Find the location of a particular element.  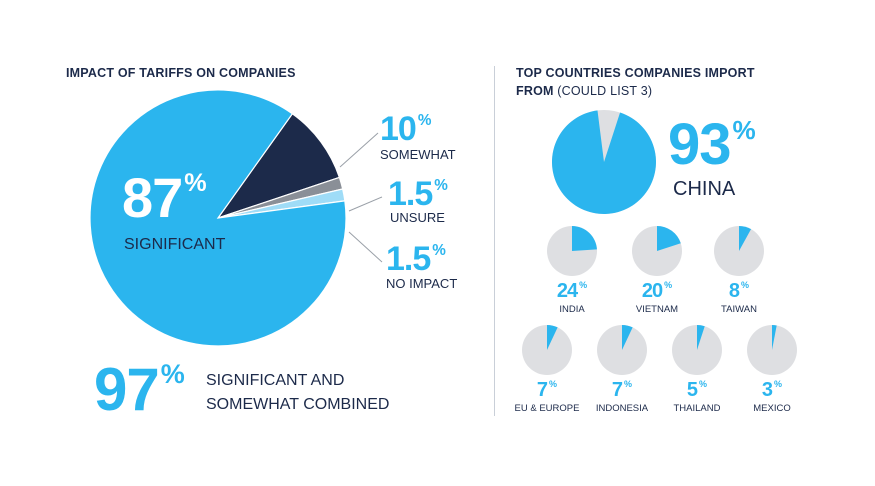

panel-divider is located at coordinates (494, 241).